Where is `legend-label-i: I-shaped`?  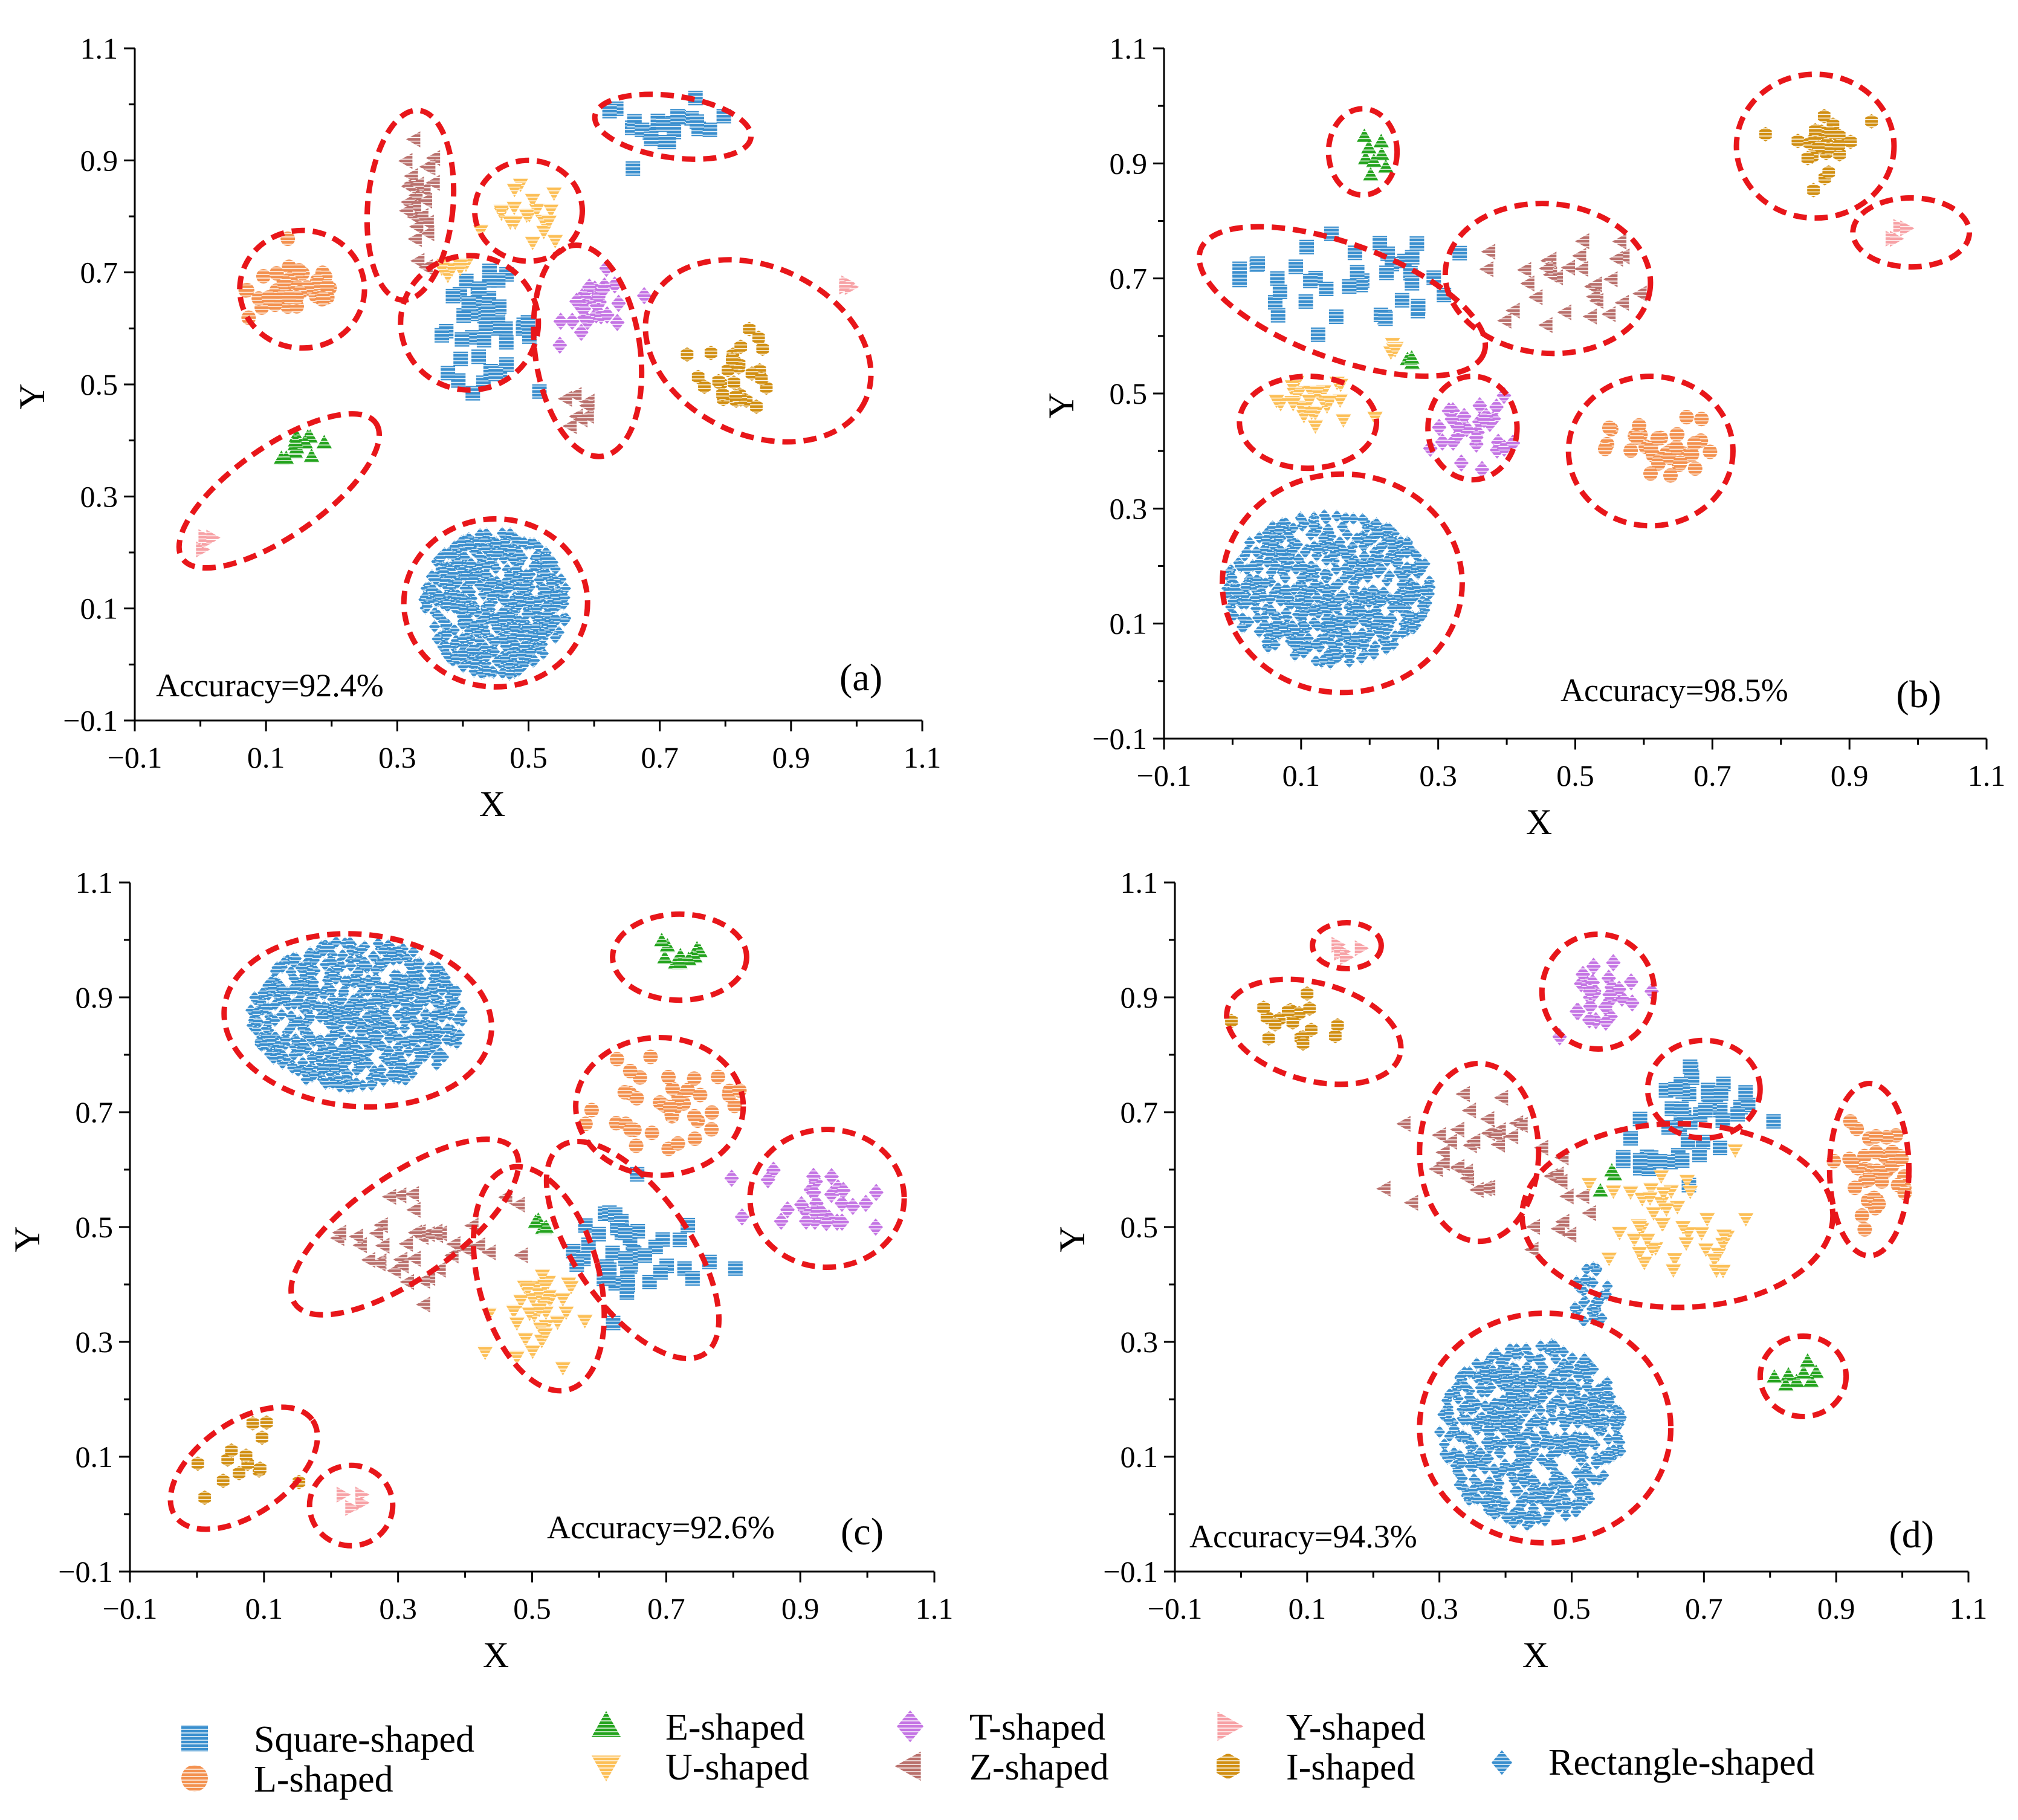 legend-label-i: I-shaped is located at coordinates (1350, 1767).